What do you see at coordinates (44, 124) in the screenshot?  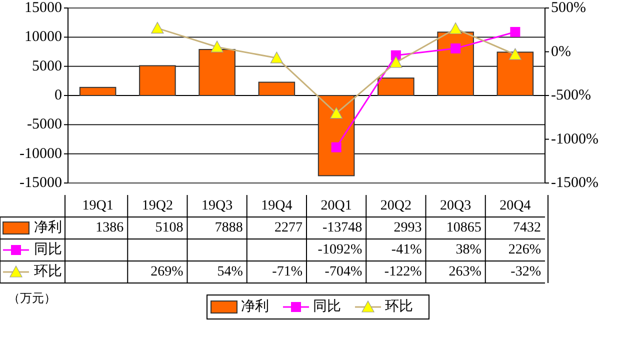 I see `y-tick-label: -5000` at bounding box center [44, 124].